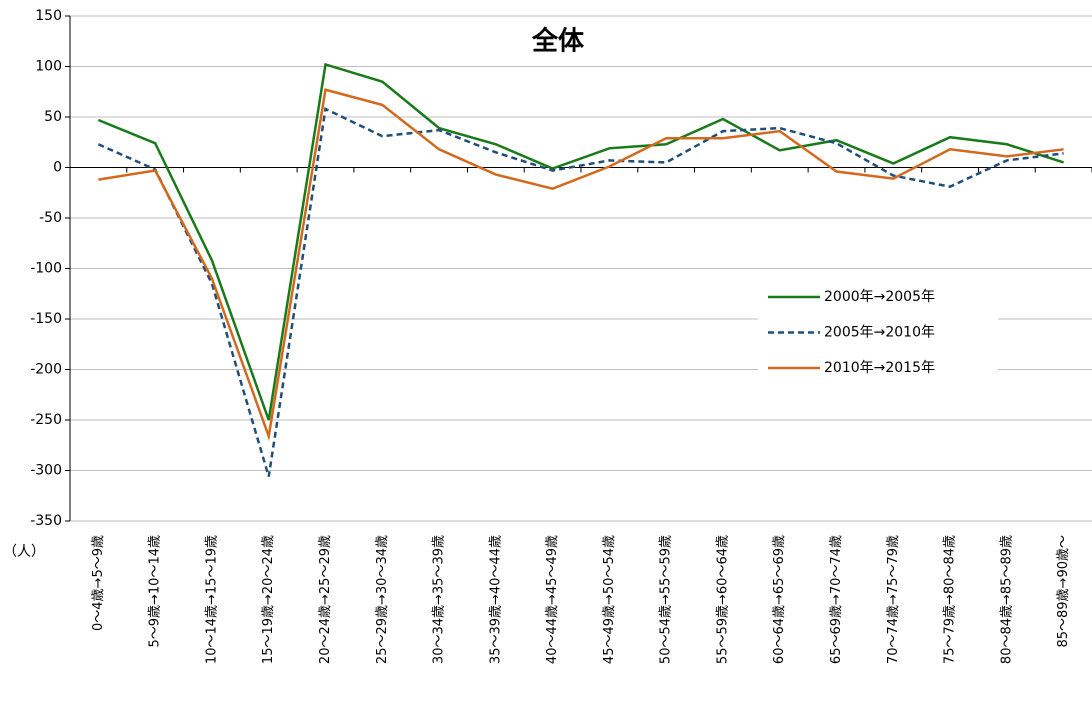 This screenshot has width=1092, height=726. What do you see at coordinates (46, 319) in the screenshot?
I see `y-tick-label: -150` at bounding box center [46, 319].